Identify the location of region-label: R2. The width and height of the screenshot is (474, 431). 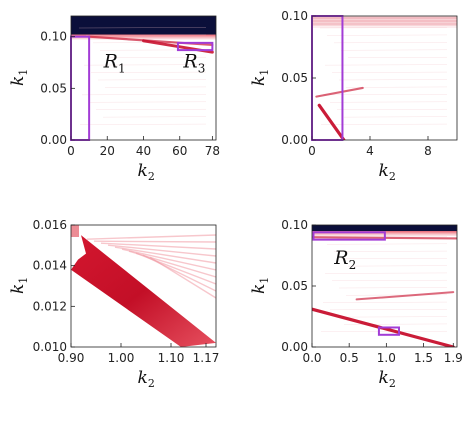
(344, 259).